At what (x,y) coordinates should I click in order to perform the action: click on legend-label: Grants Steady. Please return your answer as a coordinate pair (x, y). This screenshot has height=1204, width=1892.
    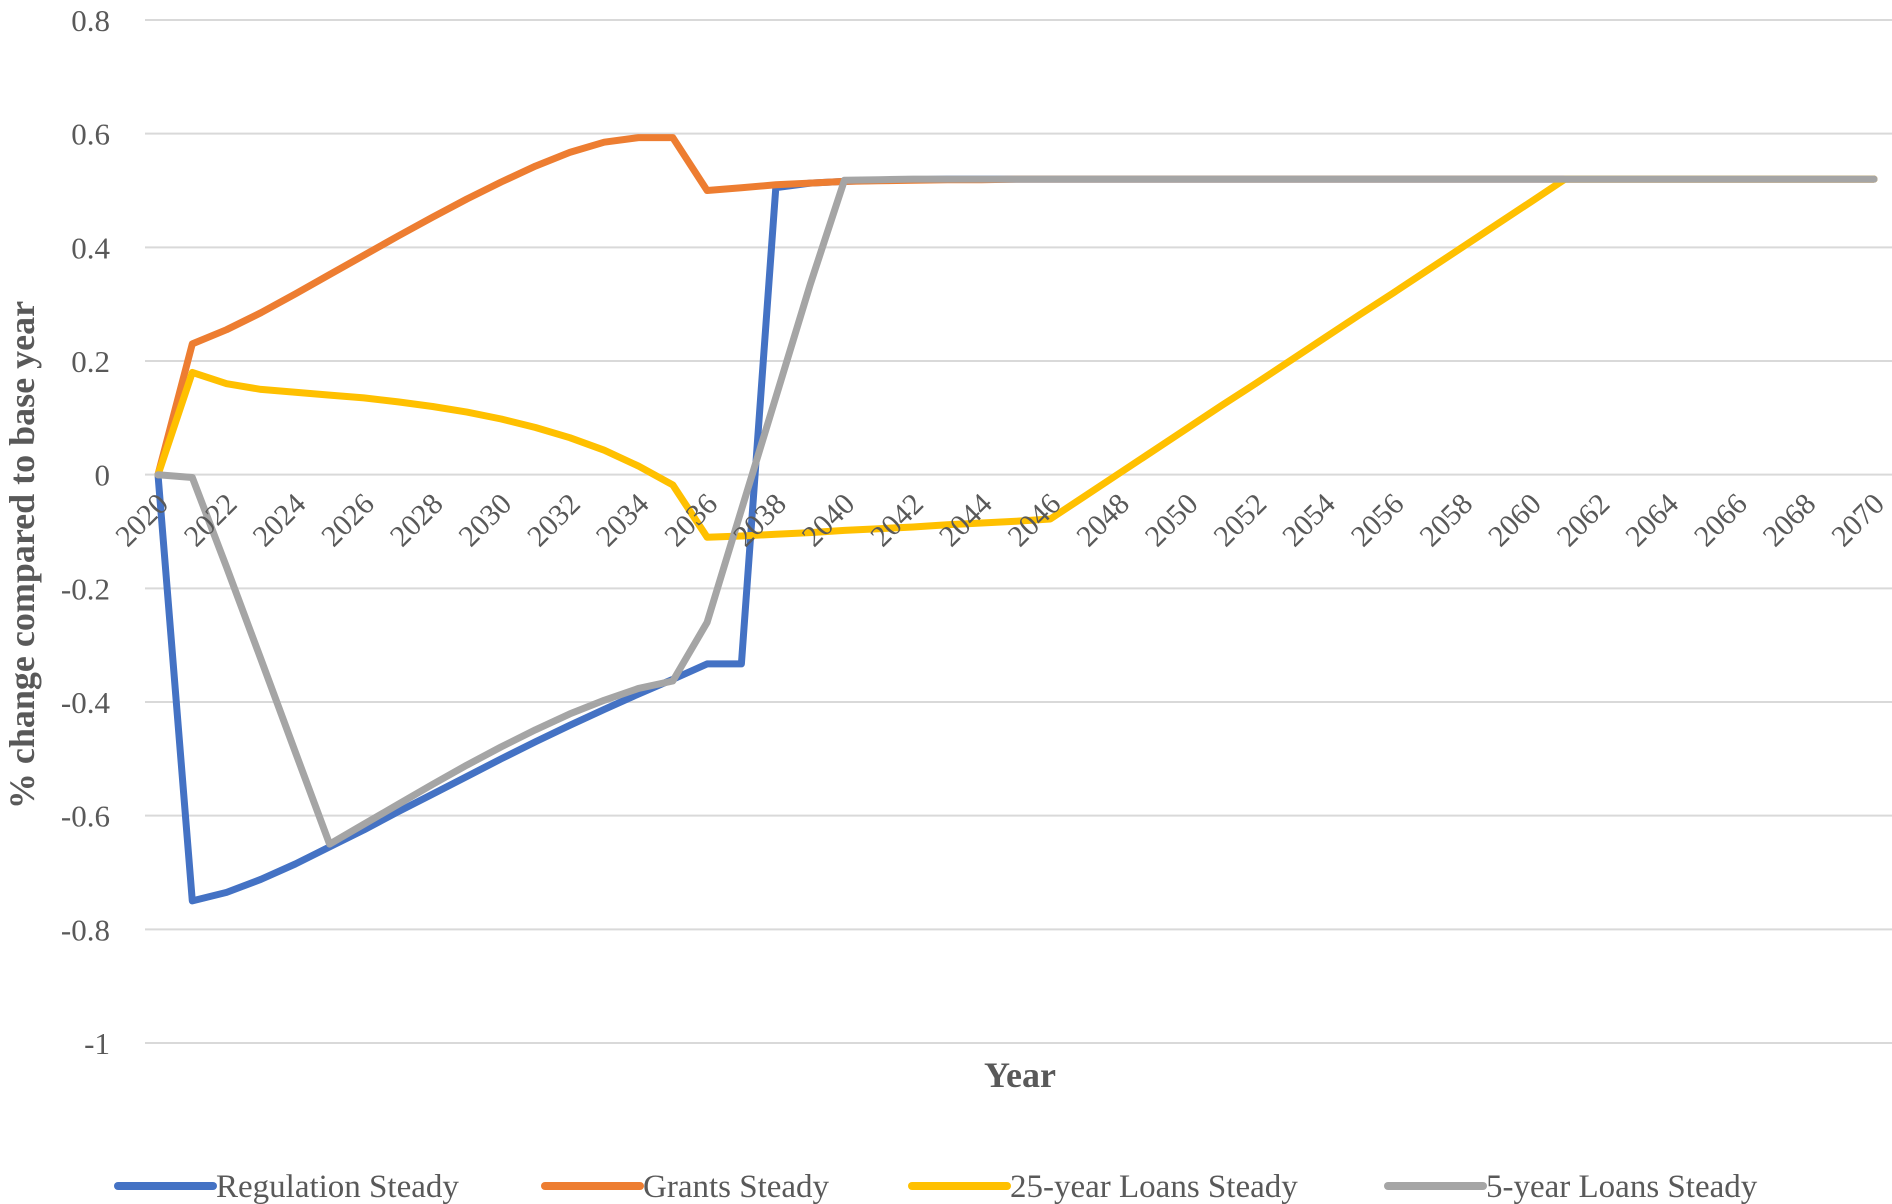
    Looking at the image, I should click on (736, 1186).